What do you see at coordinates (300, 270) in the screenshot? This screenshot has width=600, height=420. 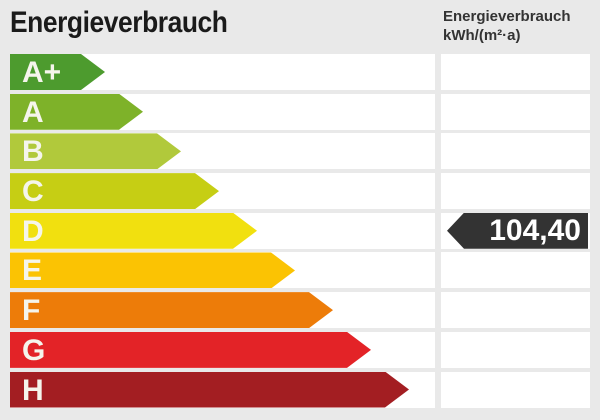 I see `scale-row-e: E` at bounding box center [300, 270].